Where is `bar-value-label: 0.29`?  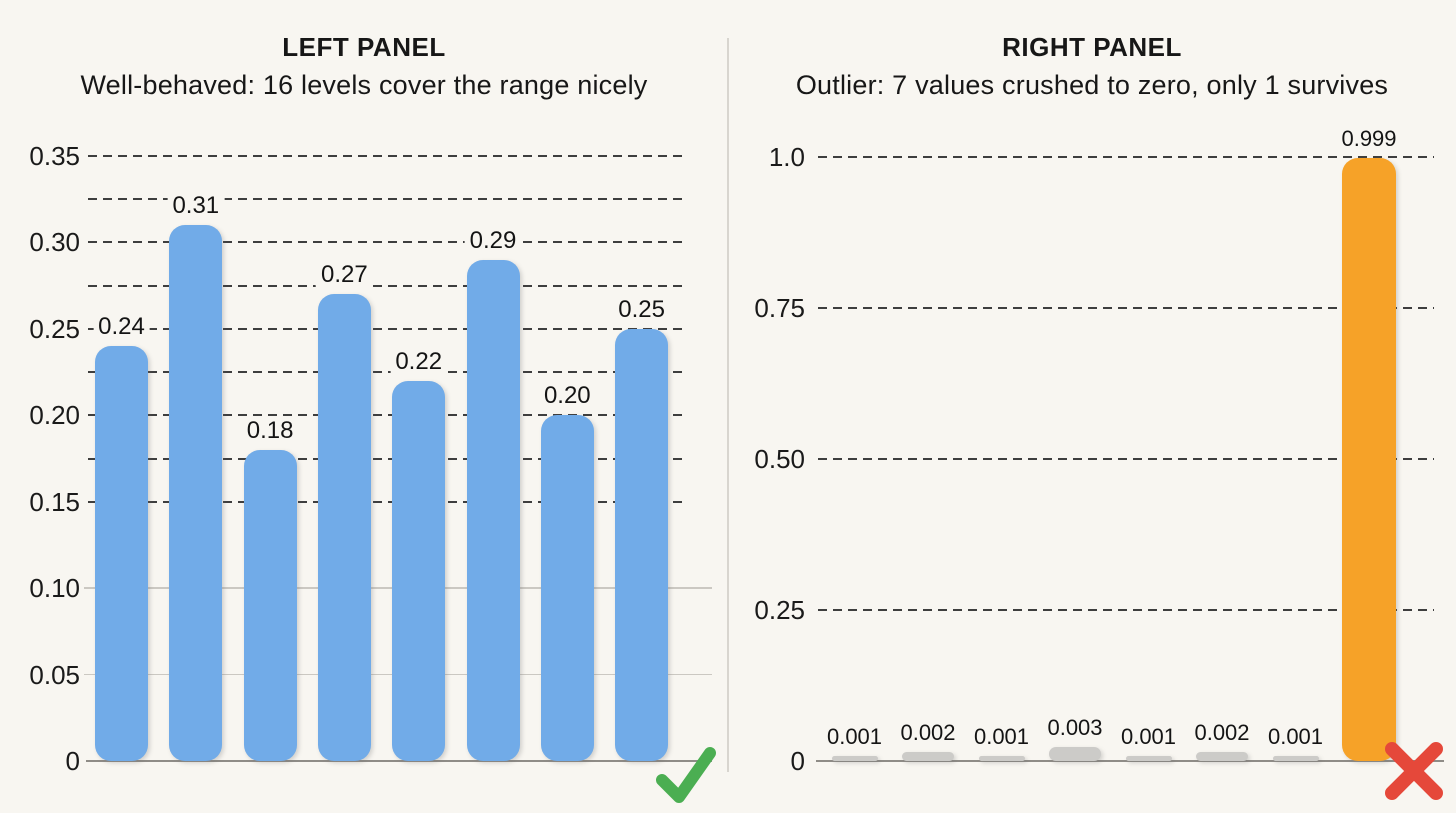 bar-value-label: 0.29 is located at coordinates (493, 240).